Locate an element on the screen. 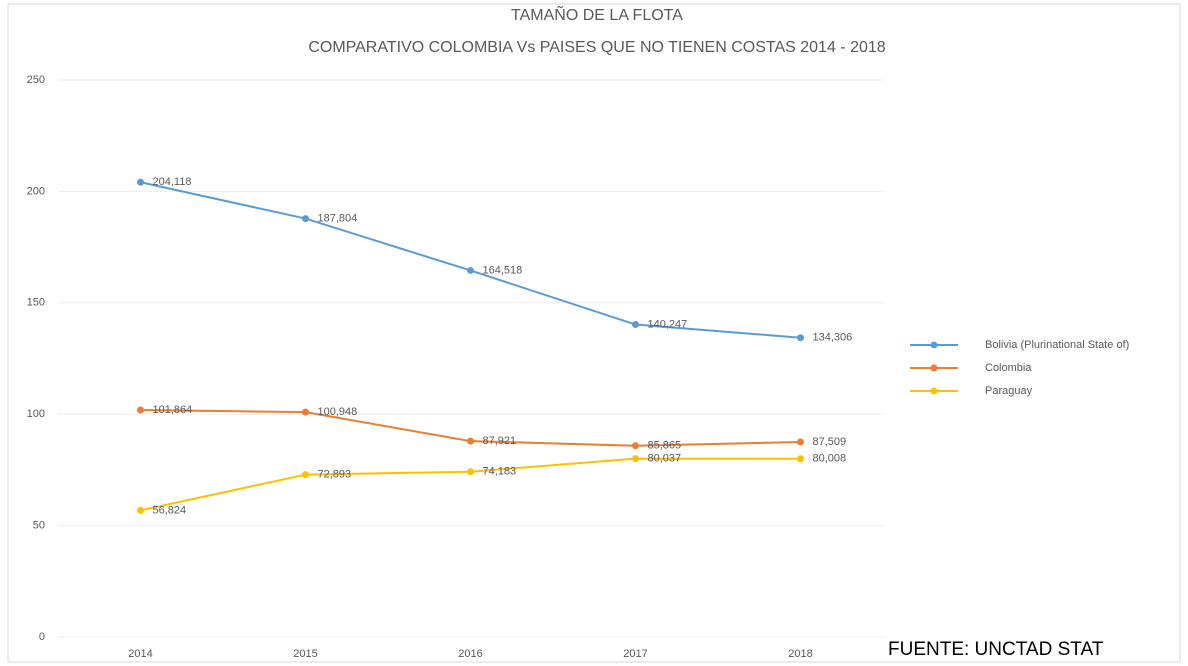 The width and height of the screenshot is (1188, 666). data-label: 85,865 is located at coordinates (665, 446).